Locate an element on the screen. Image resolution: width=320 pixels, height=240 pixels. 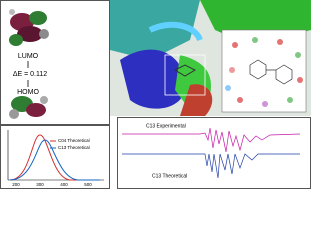
legend-entry: C13 Theoretical is located at coordinates (74, 147).